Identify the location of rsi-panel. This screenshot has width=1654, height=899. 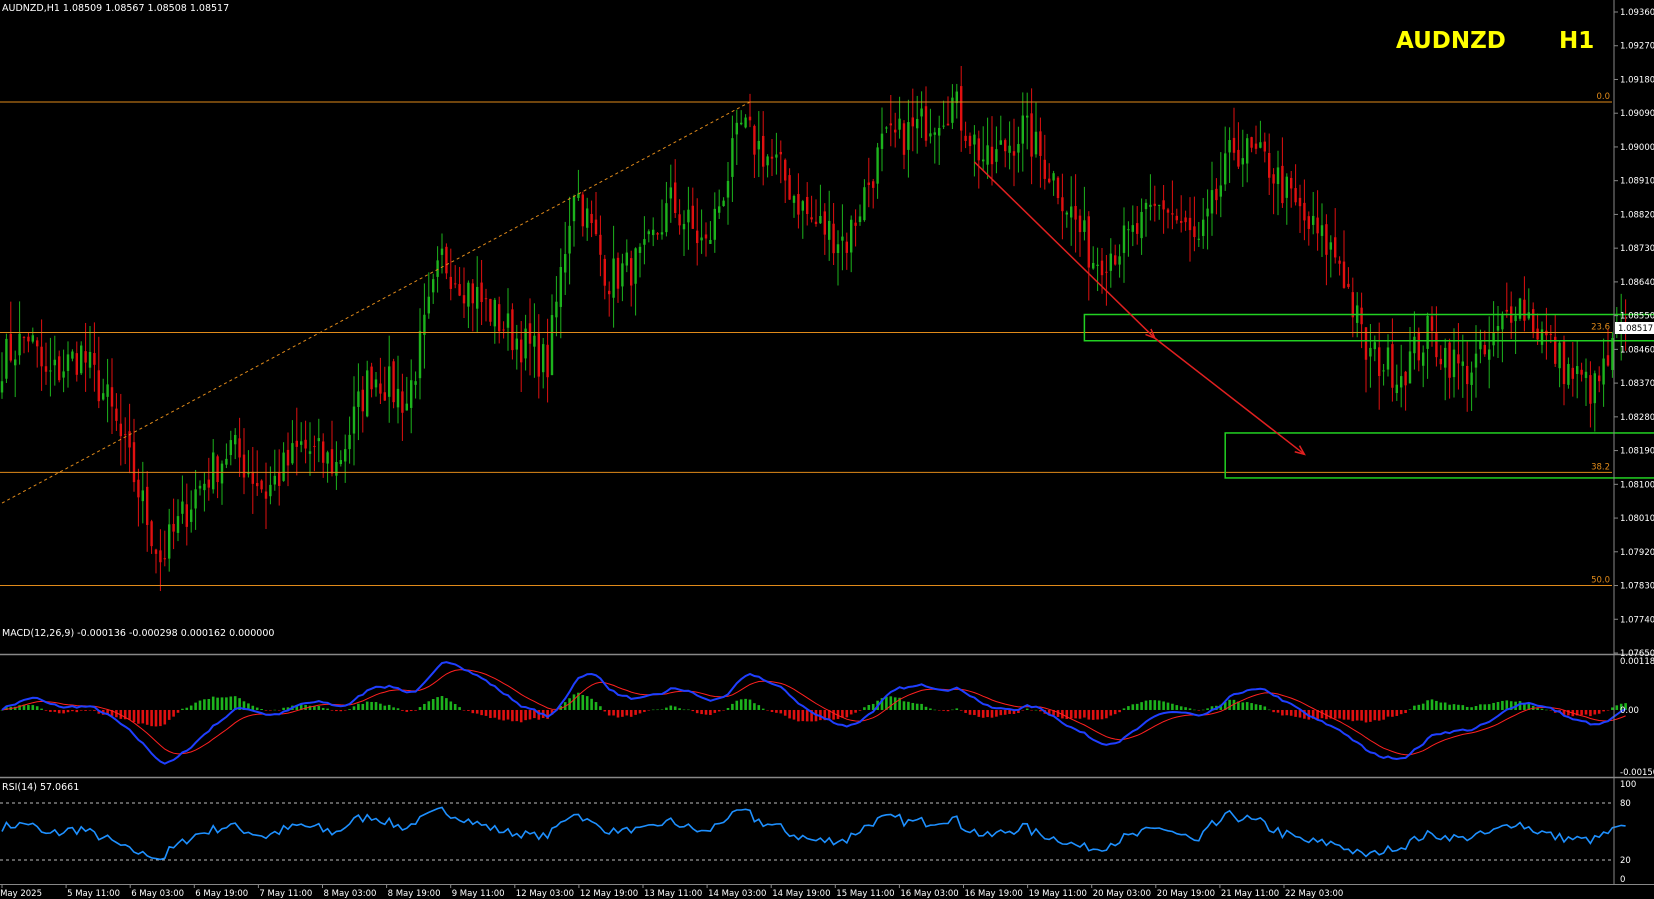
(813, 831).